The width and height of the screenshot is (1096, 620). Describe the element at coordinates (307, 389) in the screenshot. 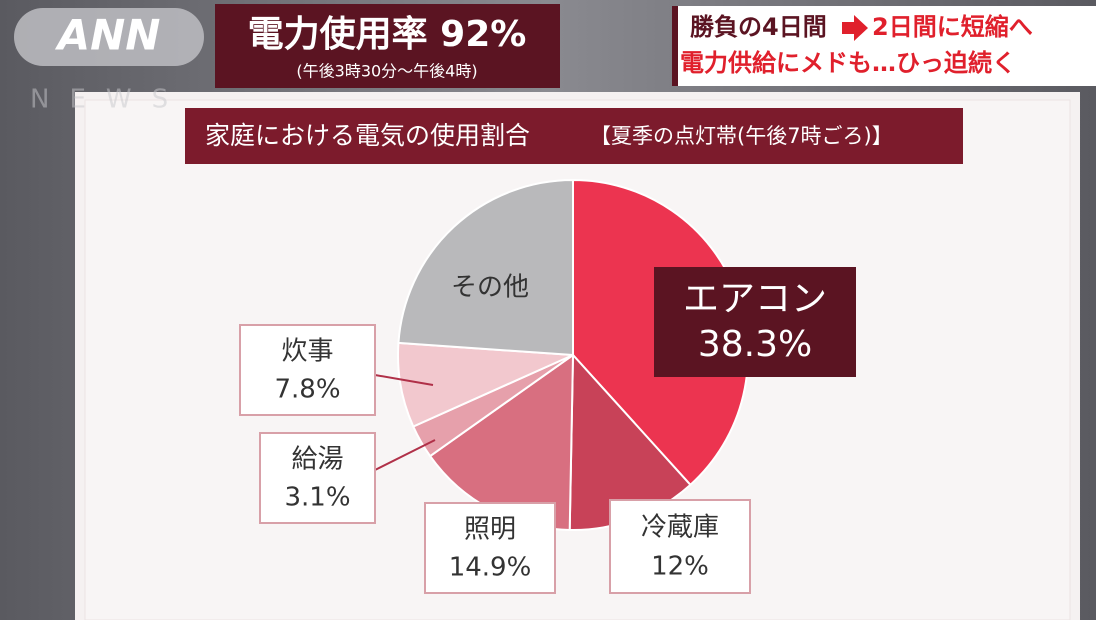

I see `slice-value: 7.8%` at that location.